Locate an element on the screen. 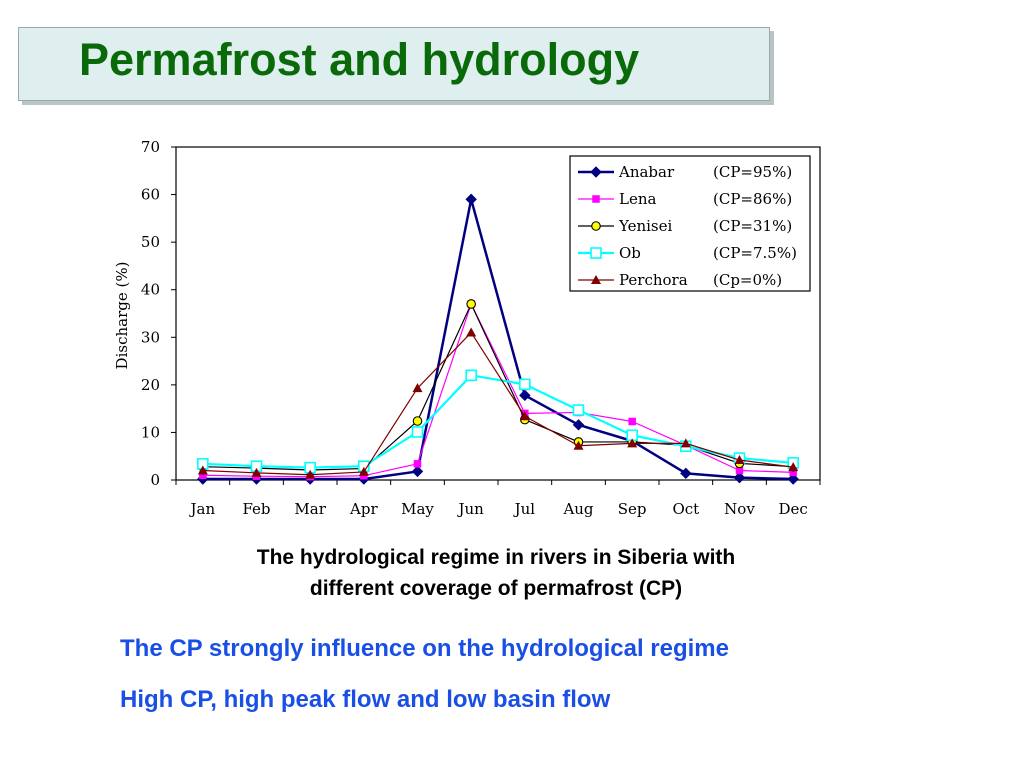  x-tick-label: Aug is located at coordinates (577, 509).